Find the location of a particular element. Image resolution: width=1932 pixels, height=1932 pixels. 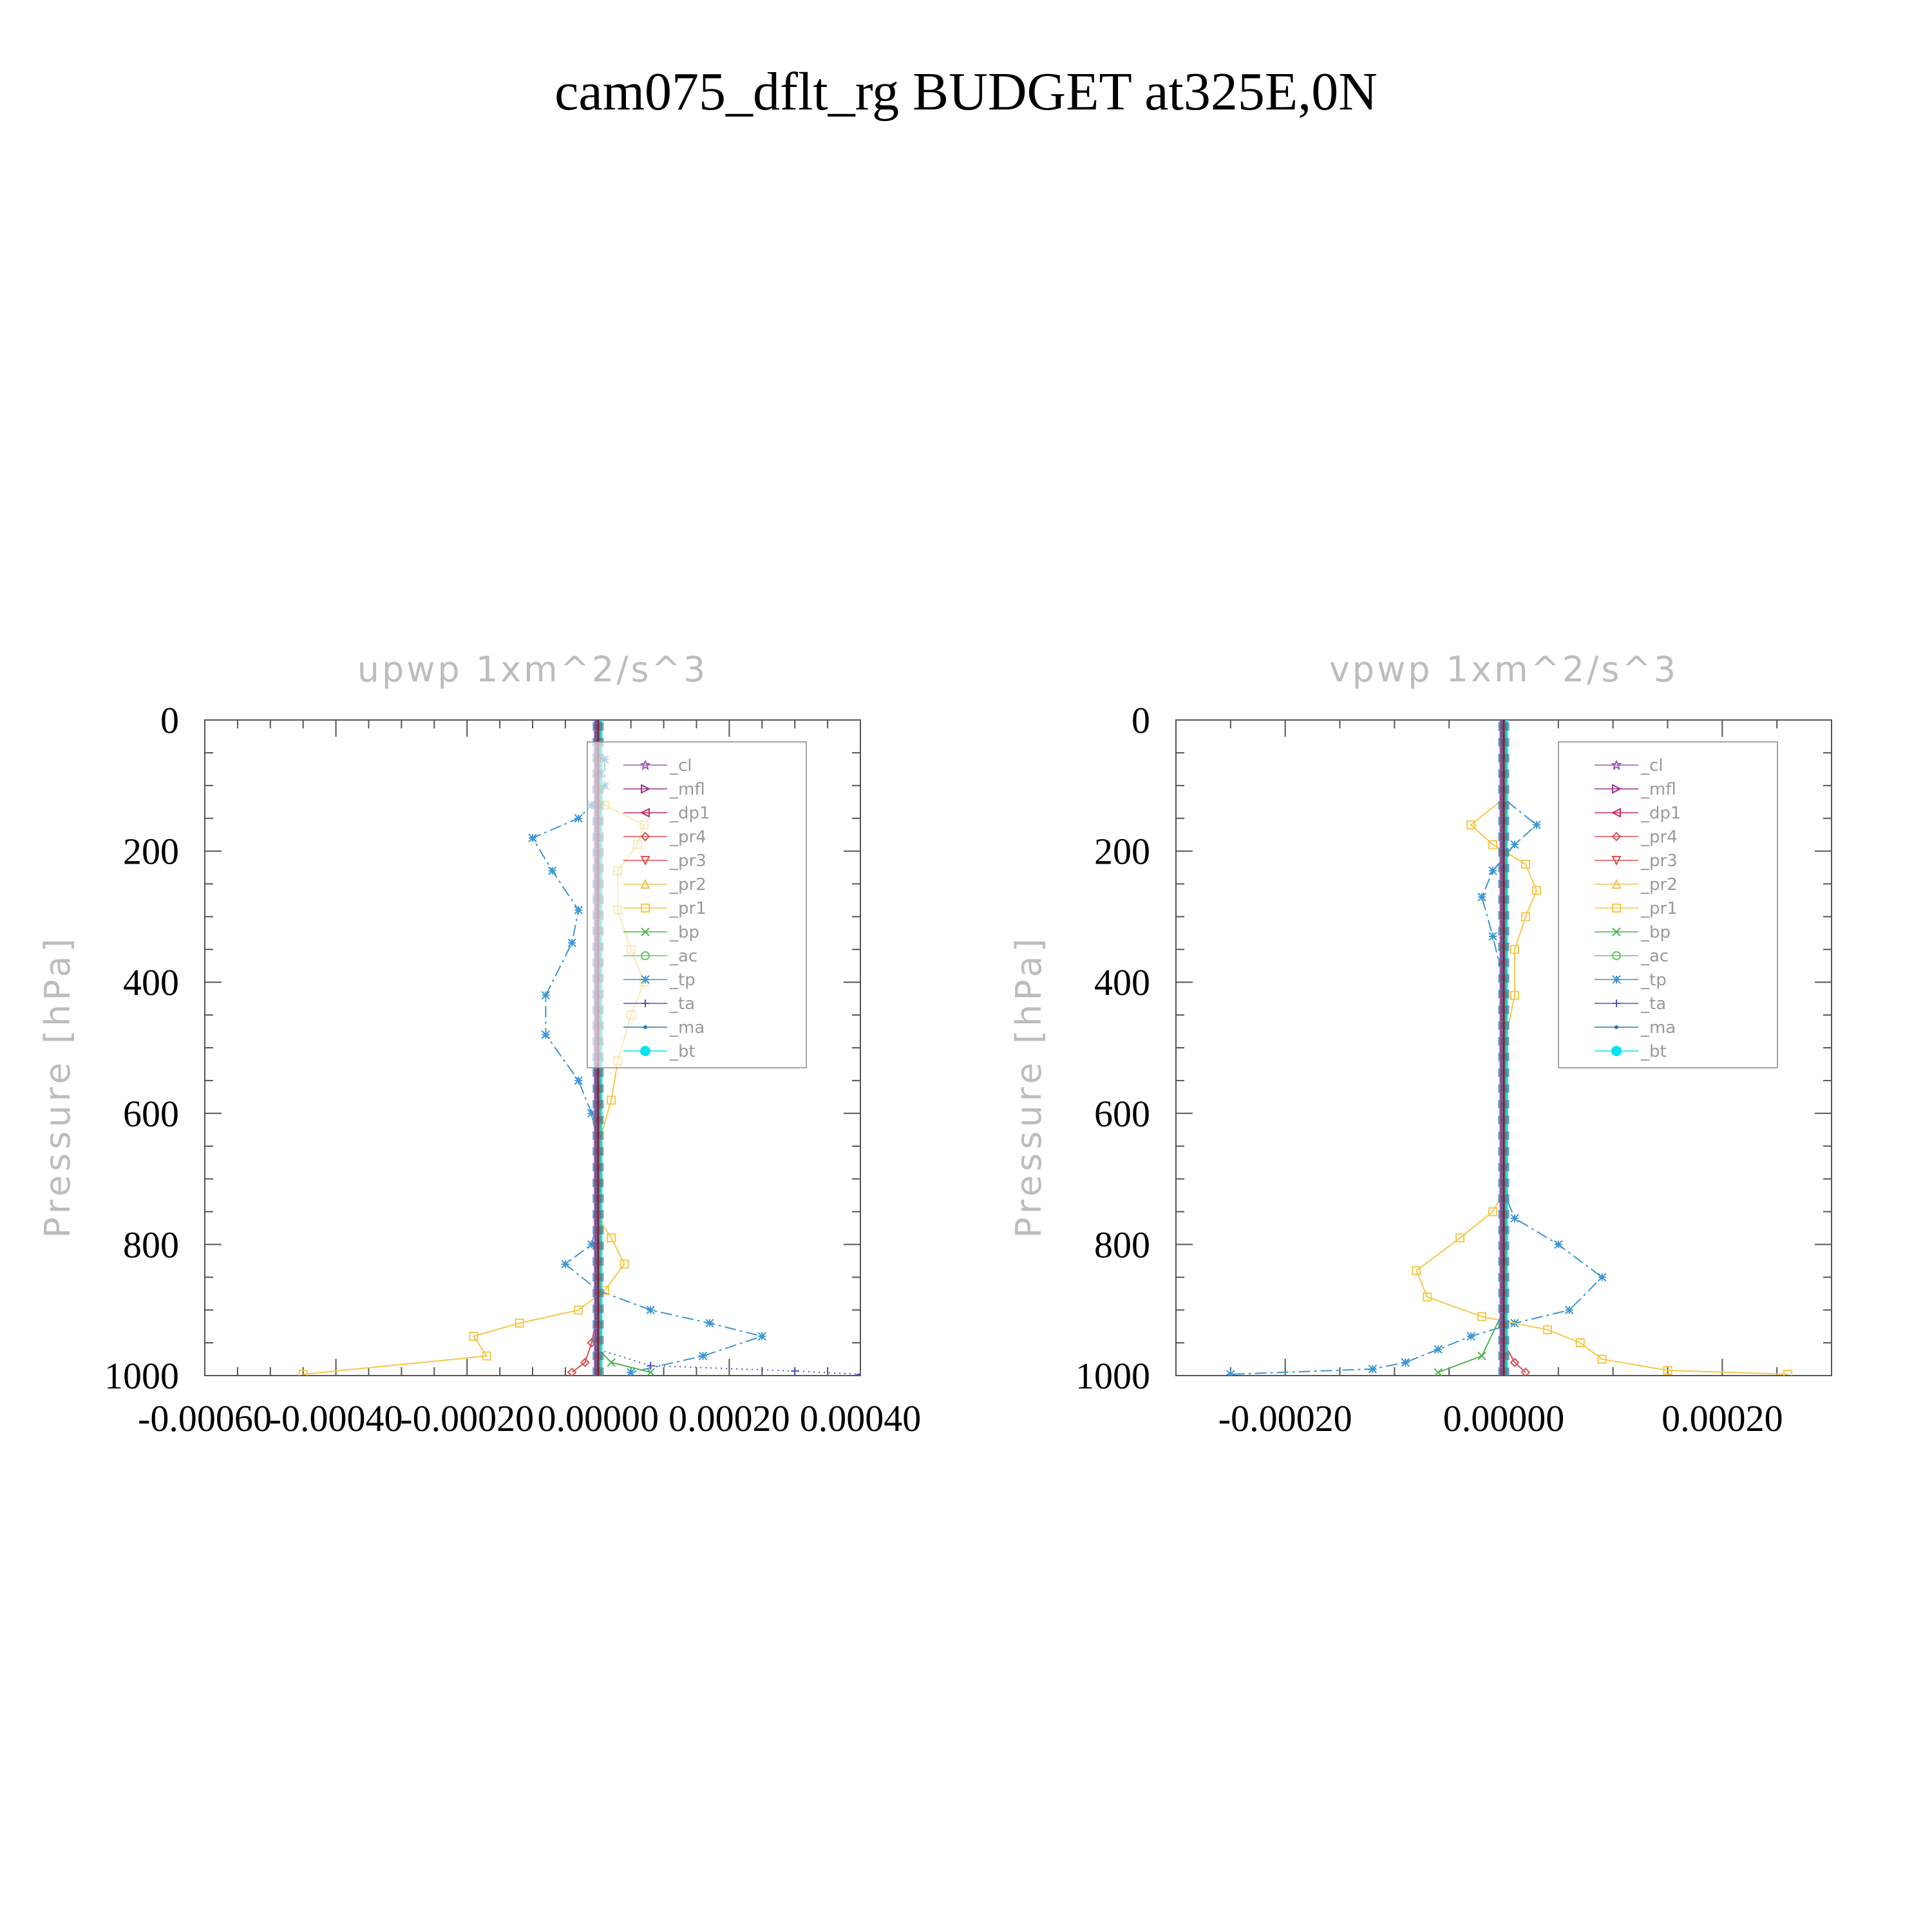

legend-label: _bt is located at coordinates (683, 1051).